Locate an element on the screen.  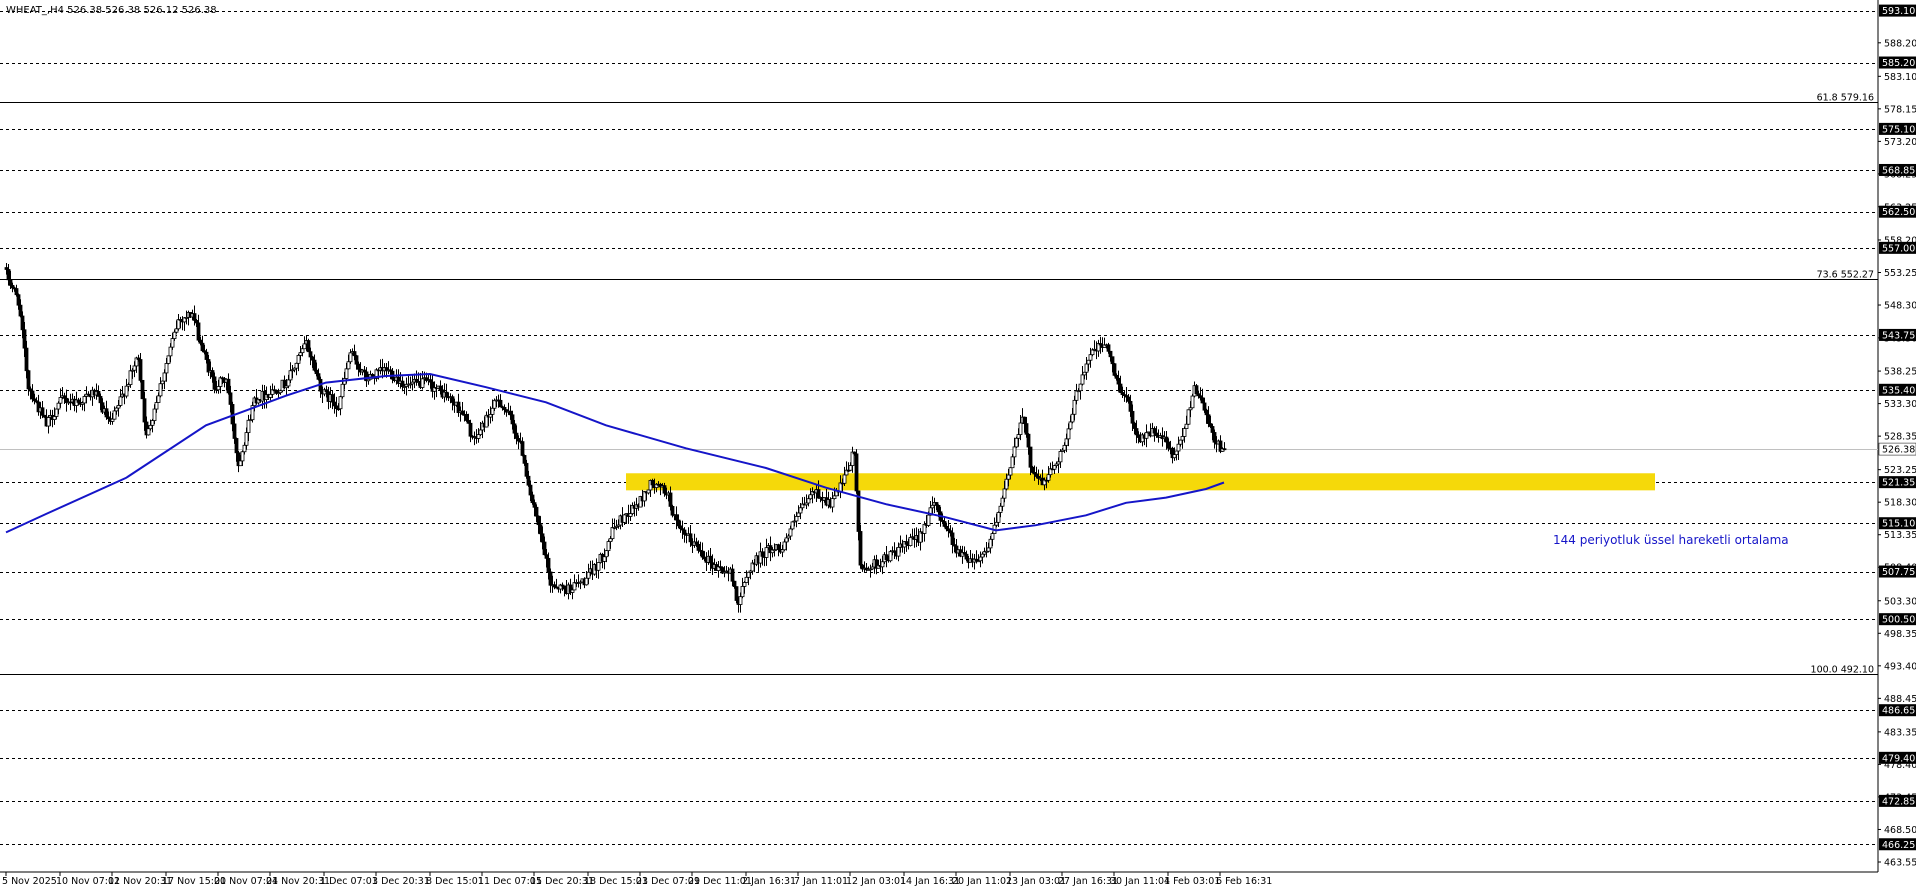
y-tick-label: 518.30 is located at coordinates (1900, 503).